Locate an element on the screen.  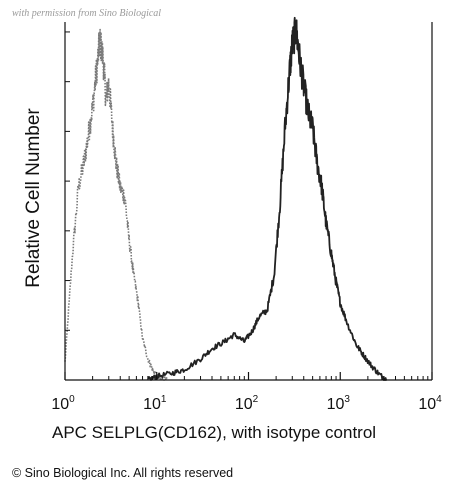
x-tick-label: 10¹ is located at coordinates (155, 403).